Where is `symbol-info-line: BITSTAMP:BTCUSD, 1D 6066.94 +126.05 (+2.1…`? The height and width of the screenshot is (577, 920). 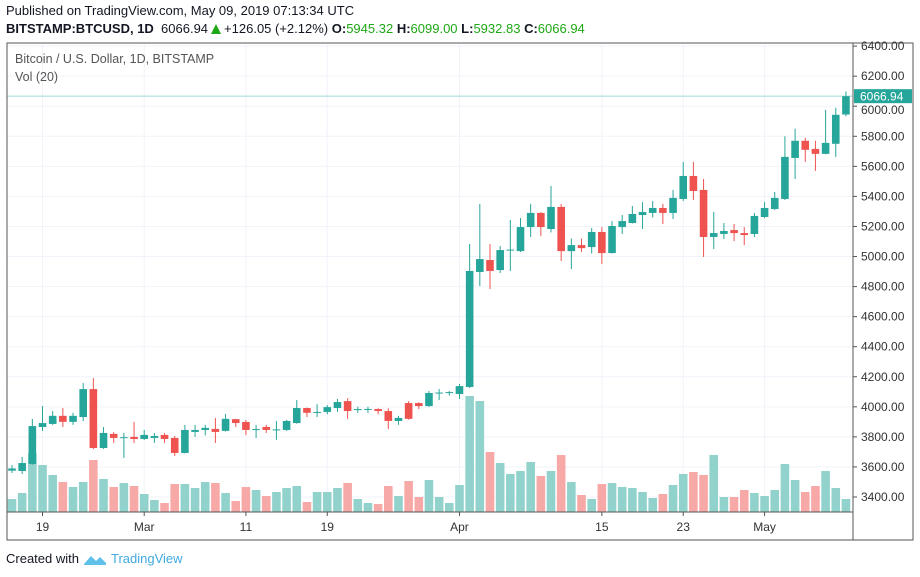 symbol-info-line: BITSTAMP:BTCUSD, 1D 6066.94 +126.05 (+2.1… is located at coordinates (295, 28).